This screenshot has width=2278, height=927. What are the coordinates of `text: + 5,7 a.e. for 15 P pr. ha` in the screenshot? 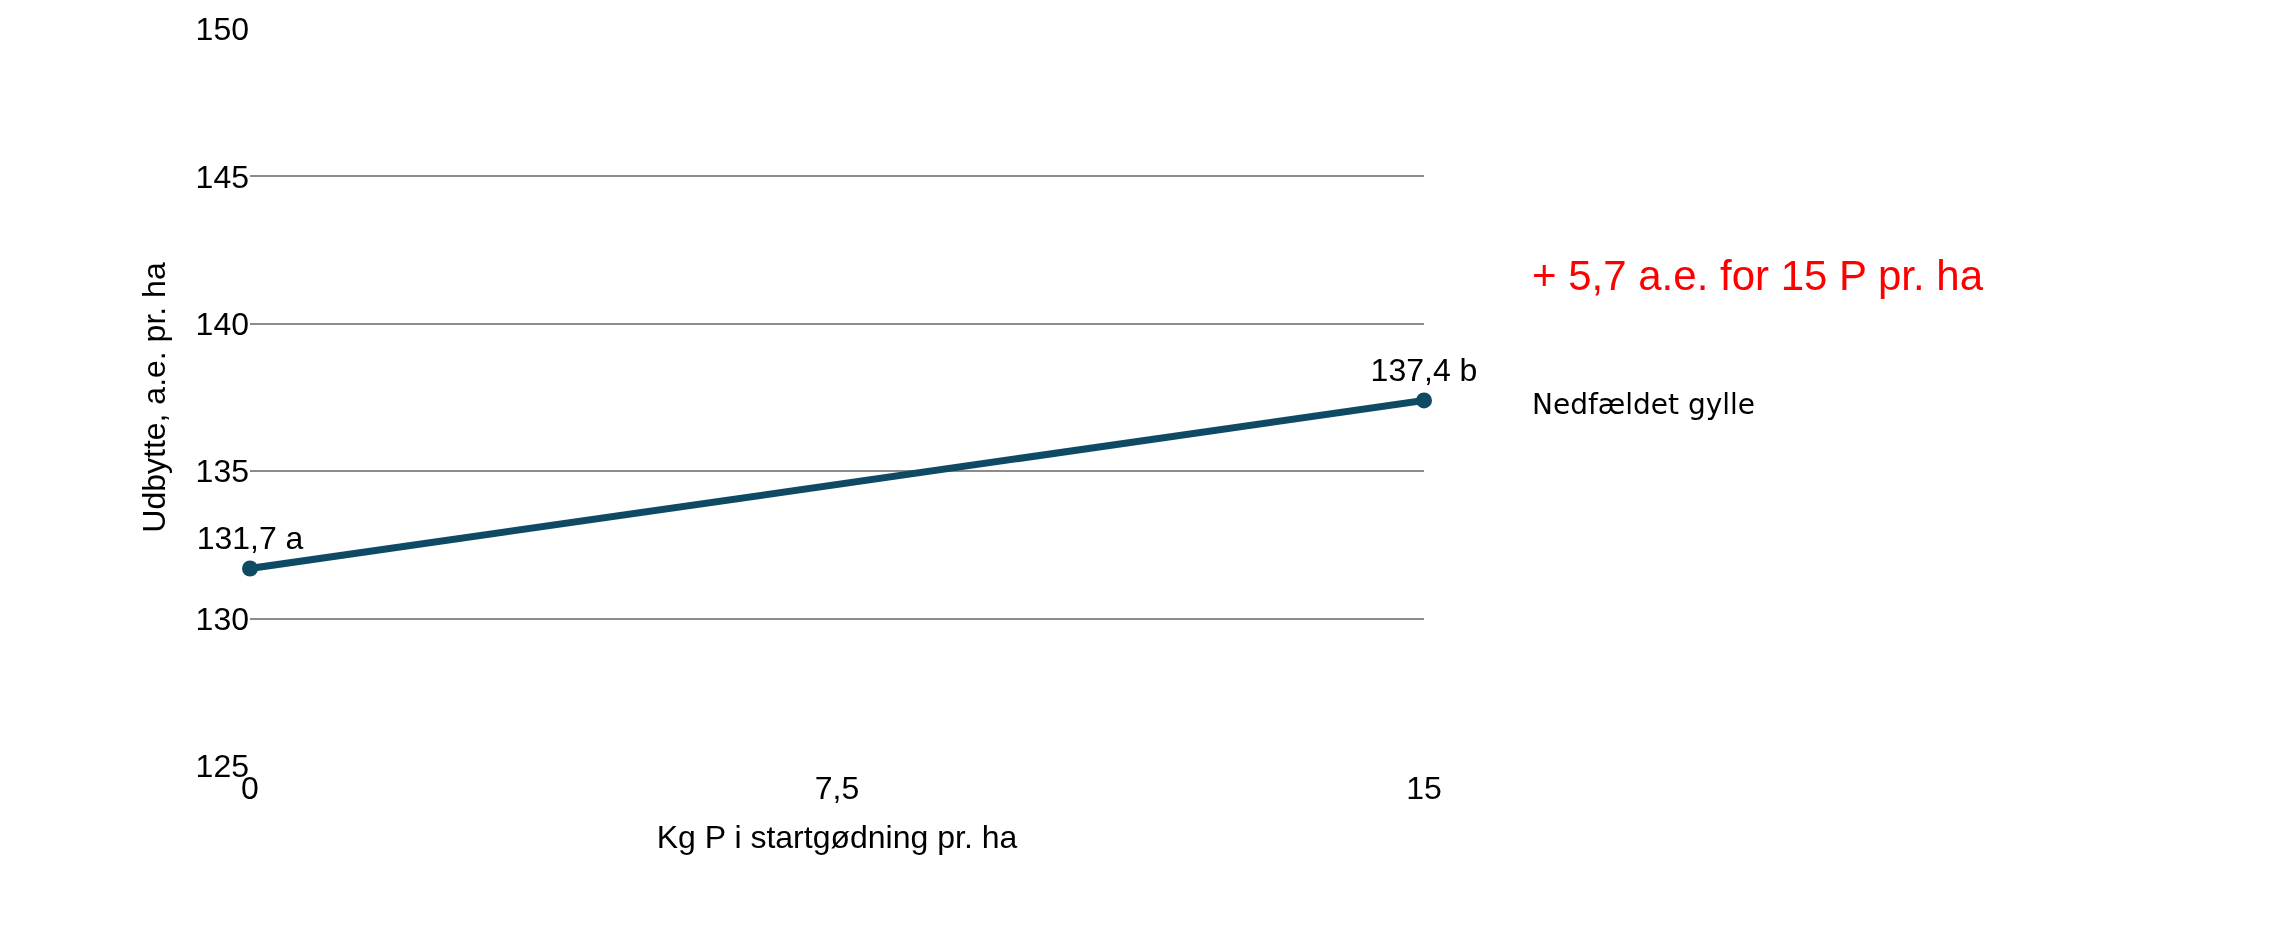 It's located at (1758, 275).